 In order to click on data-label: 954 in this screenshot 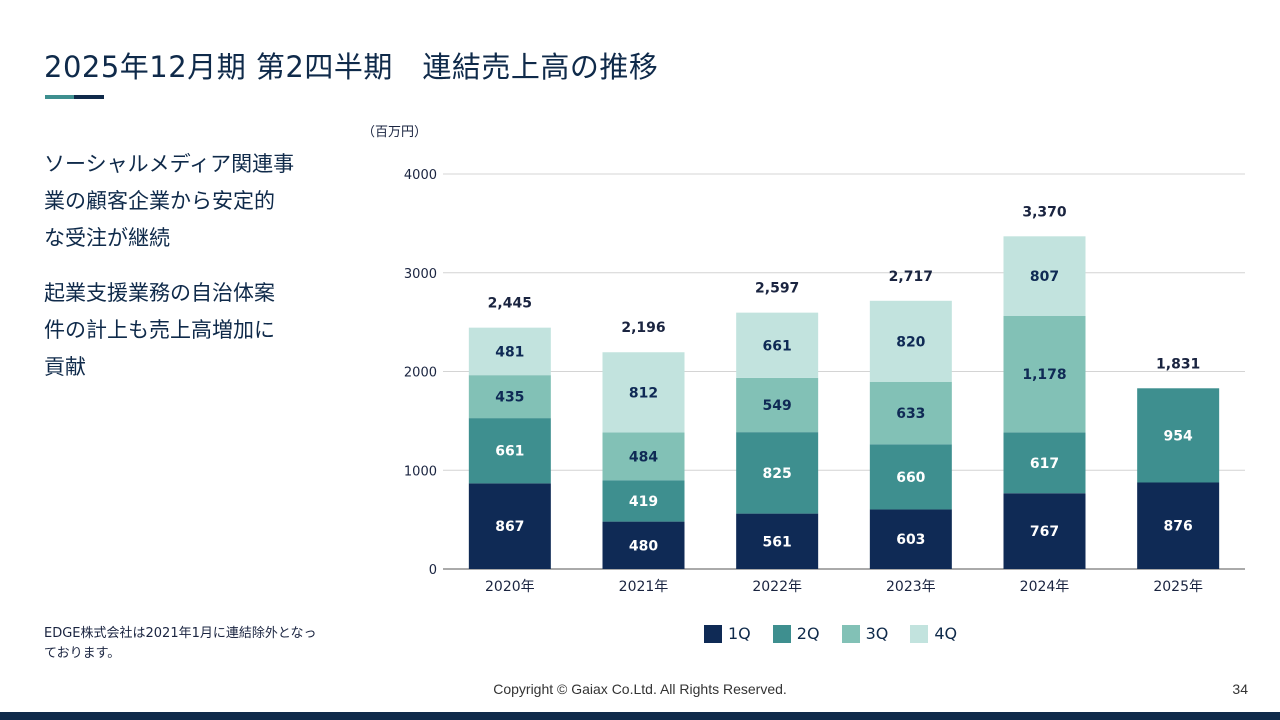, I will do `click(1178, 436)`.